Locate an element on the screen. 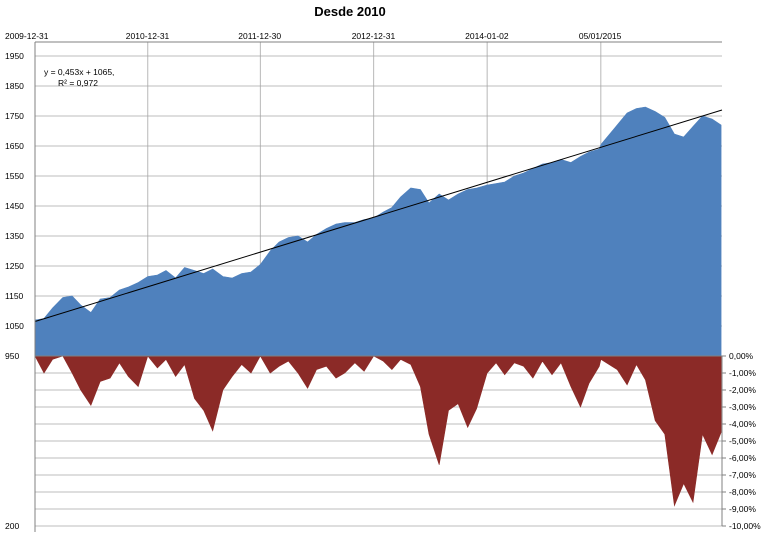 Image resolution: width=770 pixels, height=534 pixels. y-tick-label-left: 1450 is located at coordinates (14, 206).